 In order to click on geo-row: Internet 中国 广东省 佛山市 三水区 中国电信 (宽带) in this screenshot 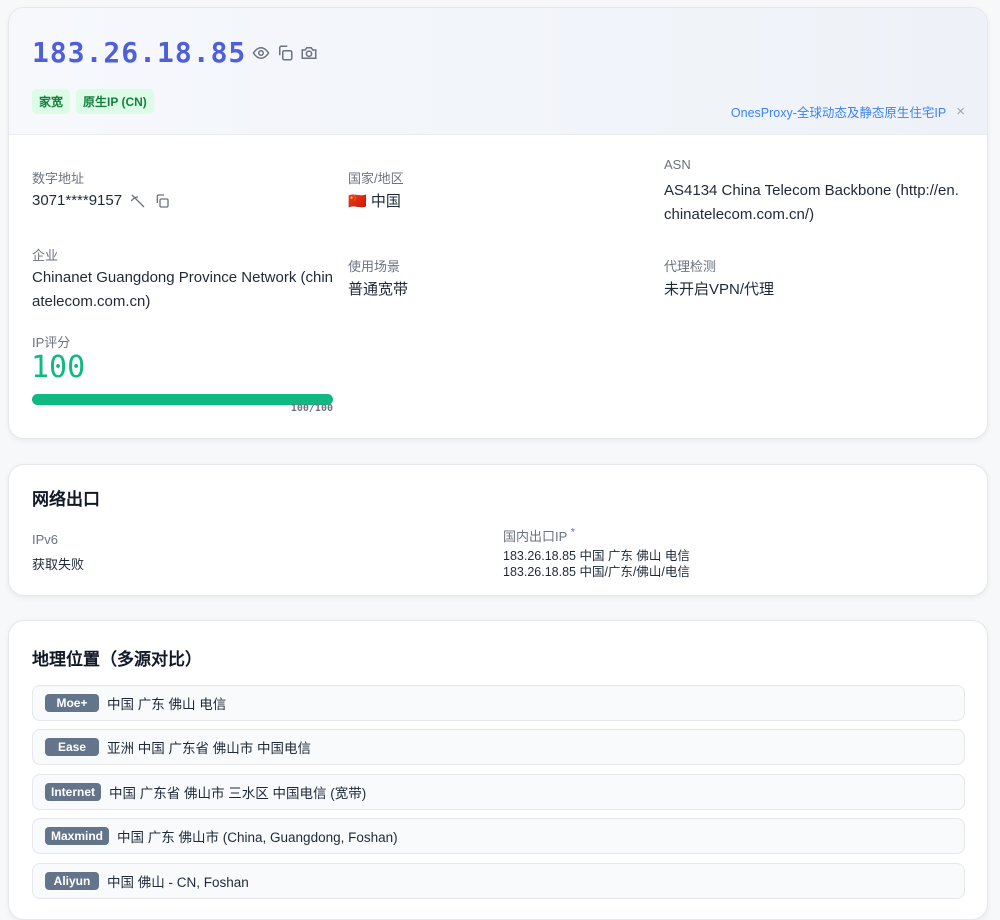, I will do `click(498, 792)`.